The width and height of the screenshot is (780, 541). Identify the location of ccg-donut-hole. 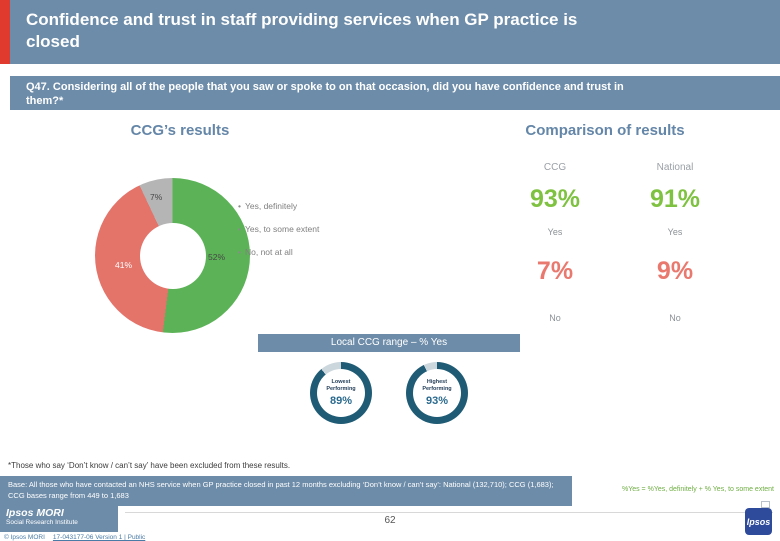
(172, 255).